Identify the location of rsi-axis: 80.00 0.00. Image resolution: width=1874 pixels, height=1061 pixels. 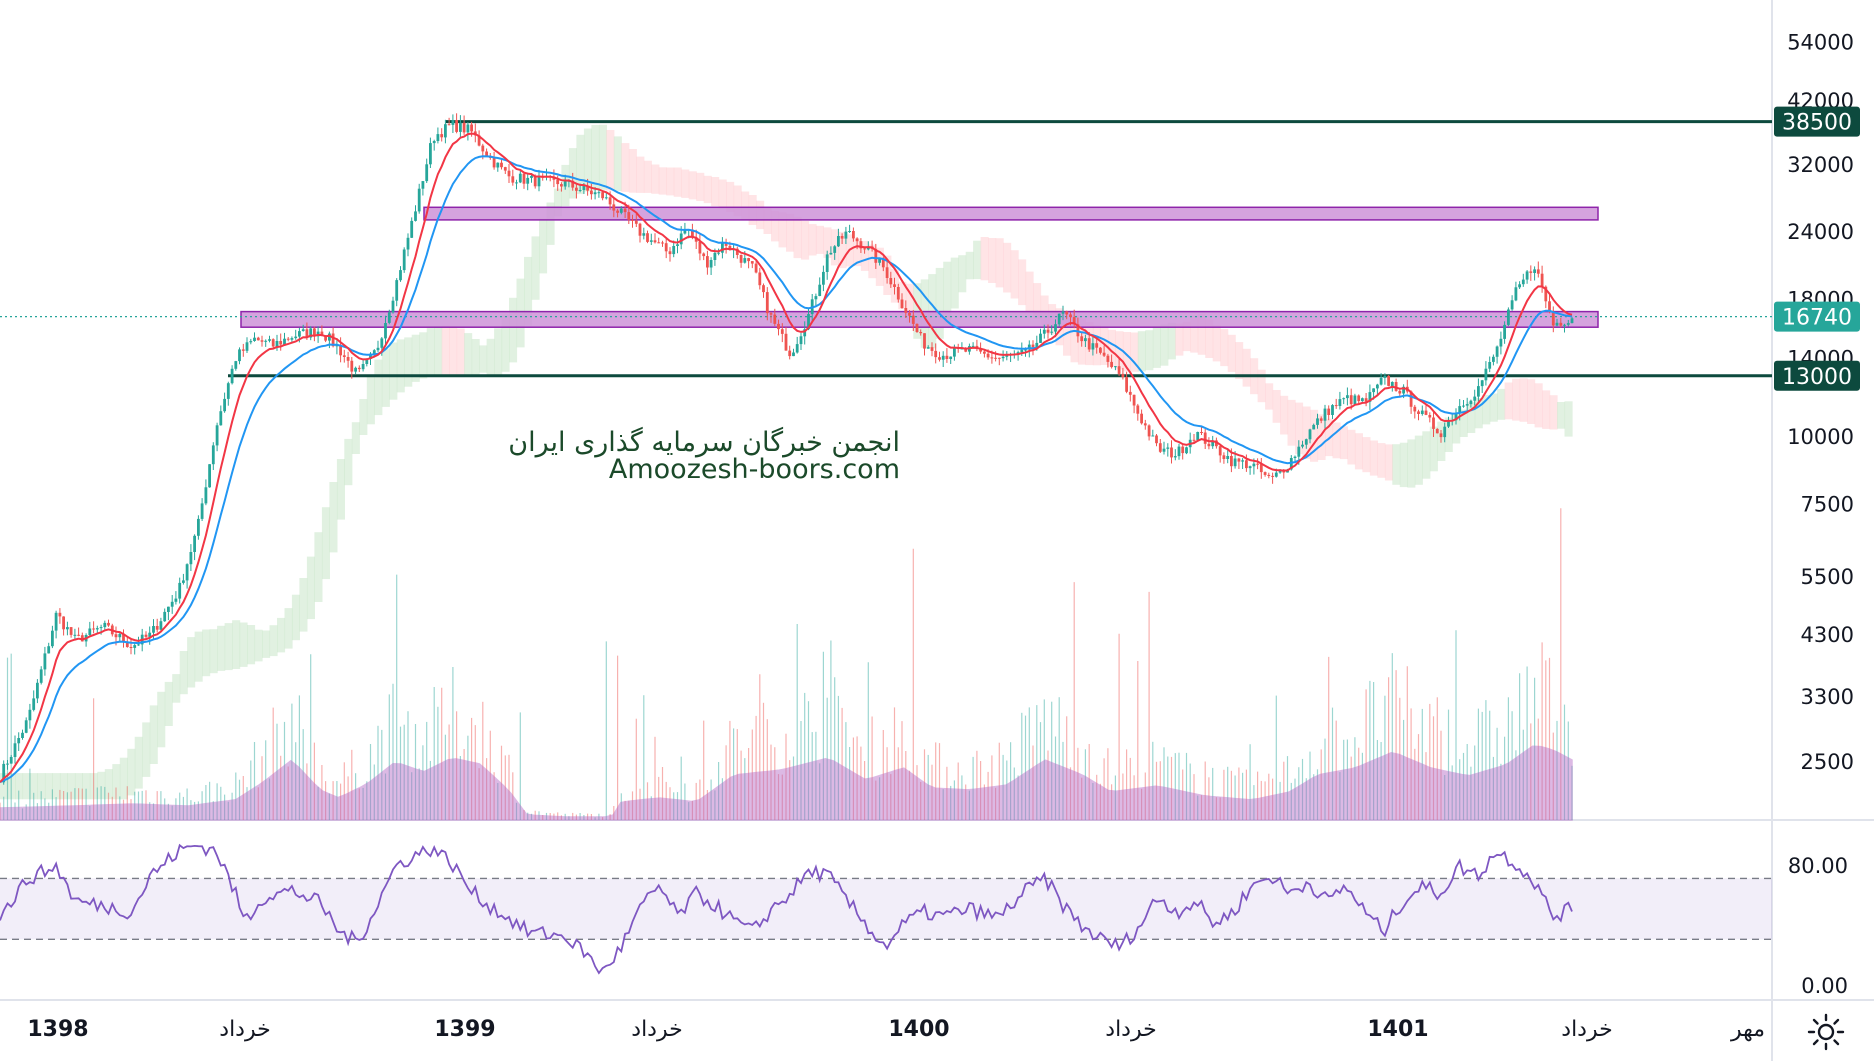
(1818, 926).